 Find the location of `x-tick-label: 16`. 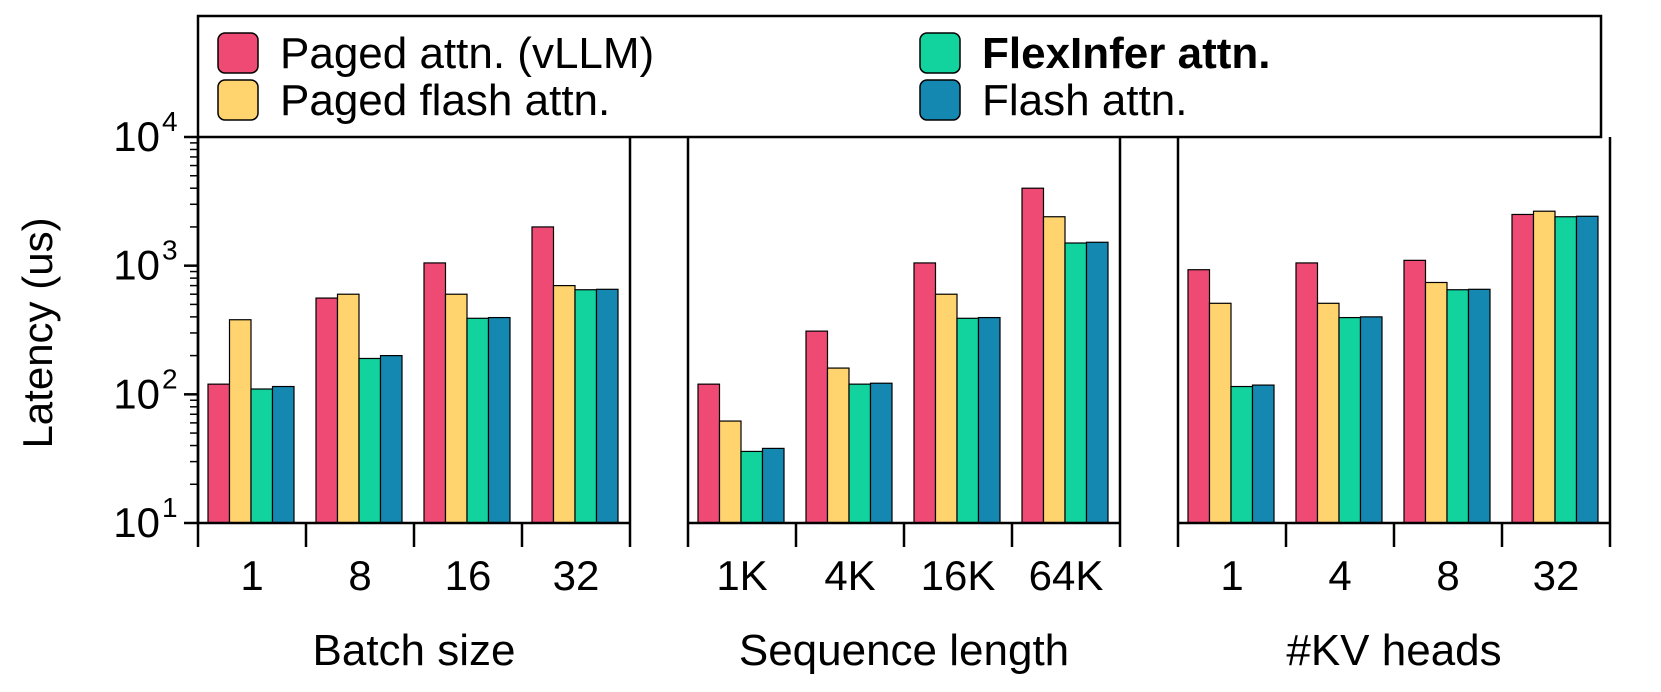

x-tick-label: 16 is located at coordinates (468, 575).